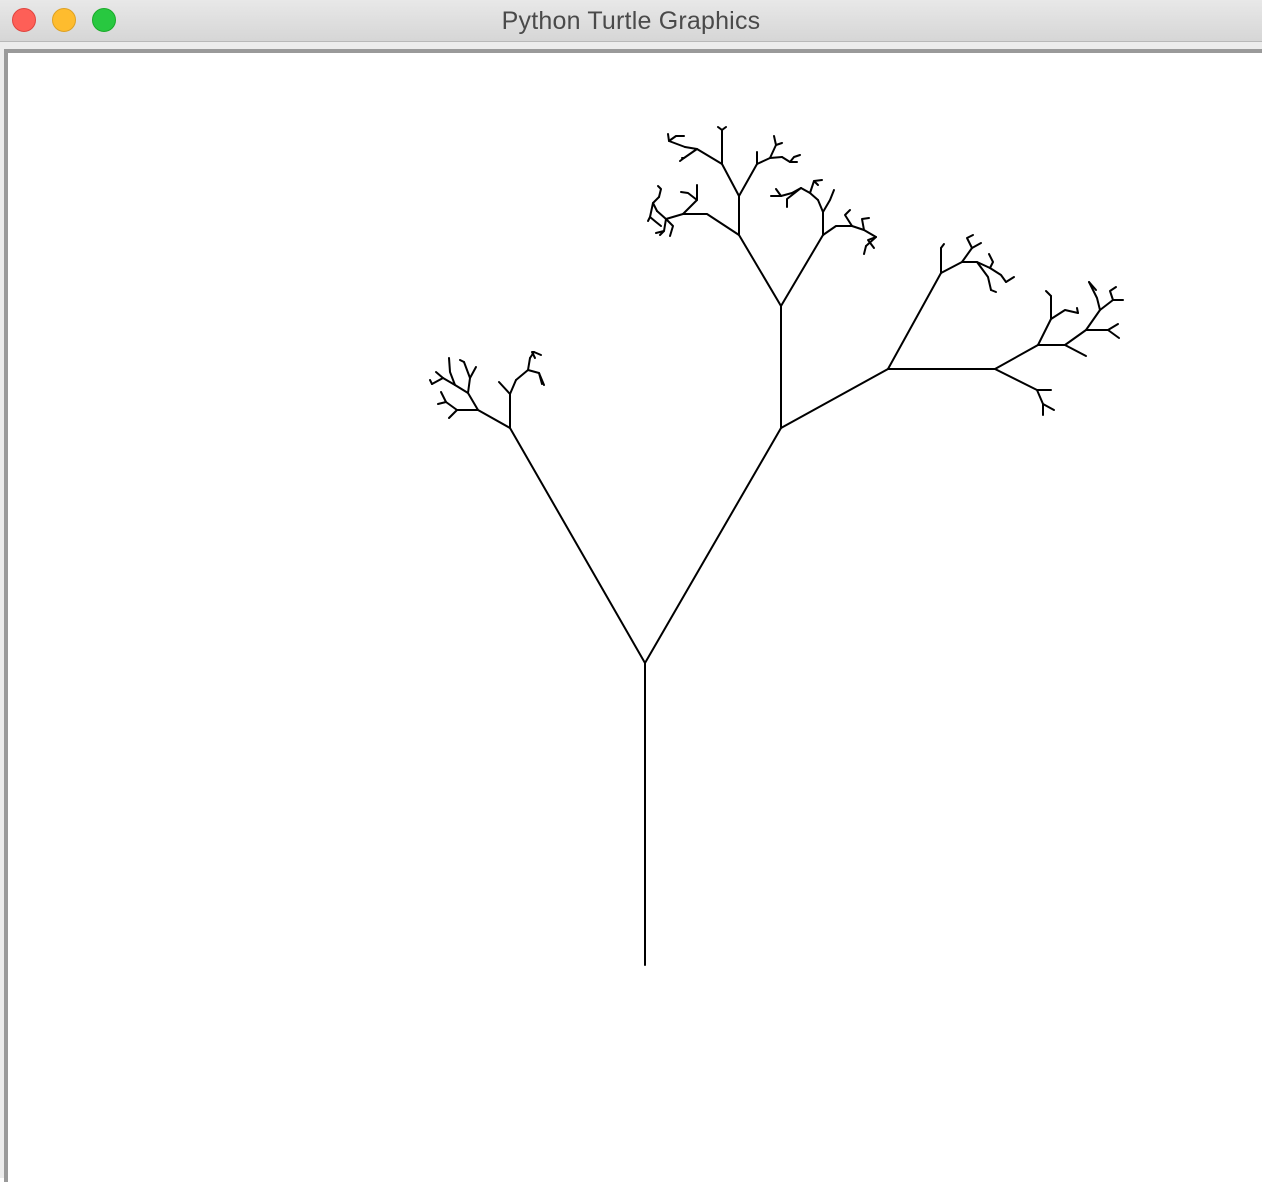  Describe the element at coordinates (487, 390) in the screenshot. I see `left-crown` at that location.